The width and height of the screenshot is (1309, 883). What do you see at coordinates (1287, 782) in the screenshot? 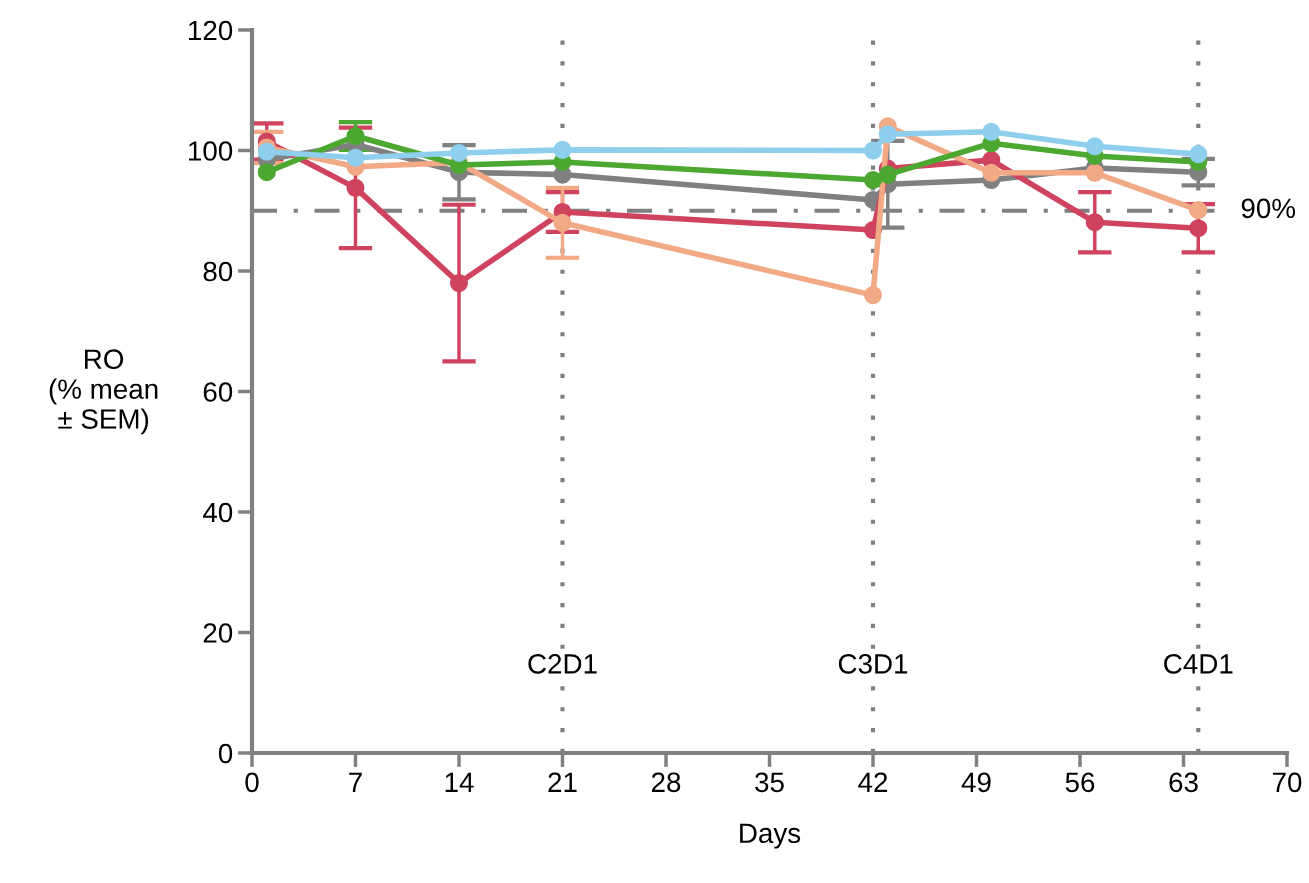
I see `x-tick-label: 70` at bounding box center [1287, 782].